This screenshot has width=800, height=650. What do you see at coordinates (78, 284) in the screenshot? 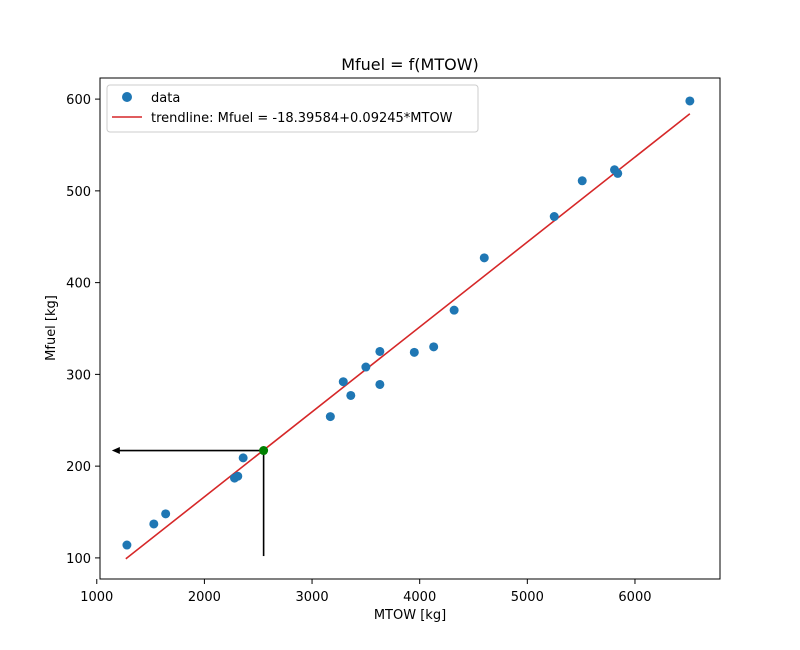
I see `y-tick-label: 400` at bounding box center [78, 284].